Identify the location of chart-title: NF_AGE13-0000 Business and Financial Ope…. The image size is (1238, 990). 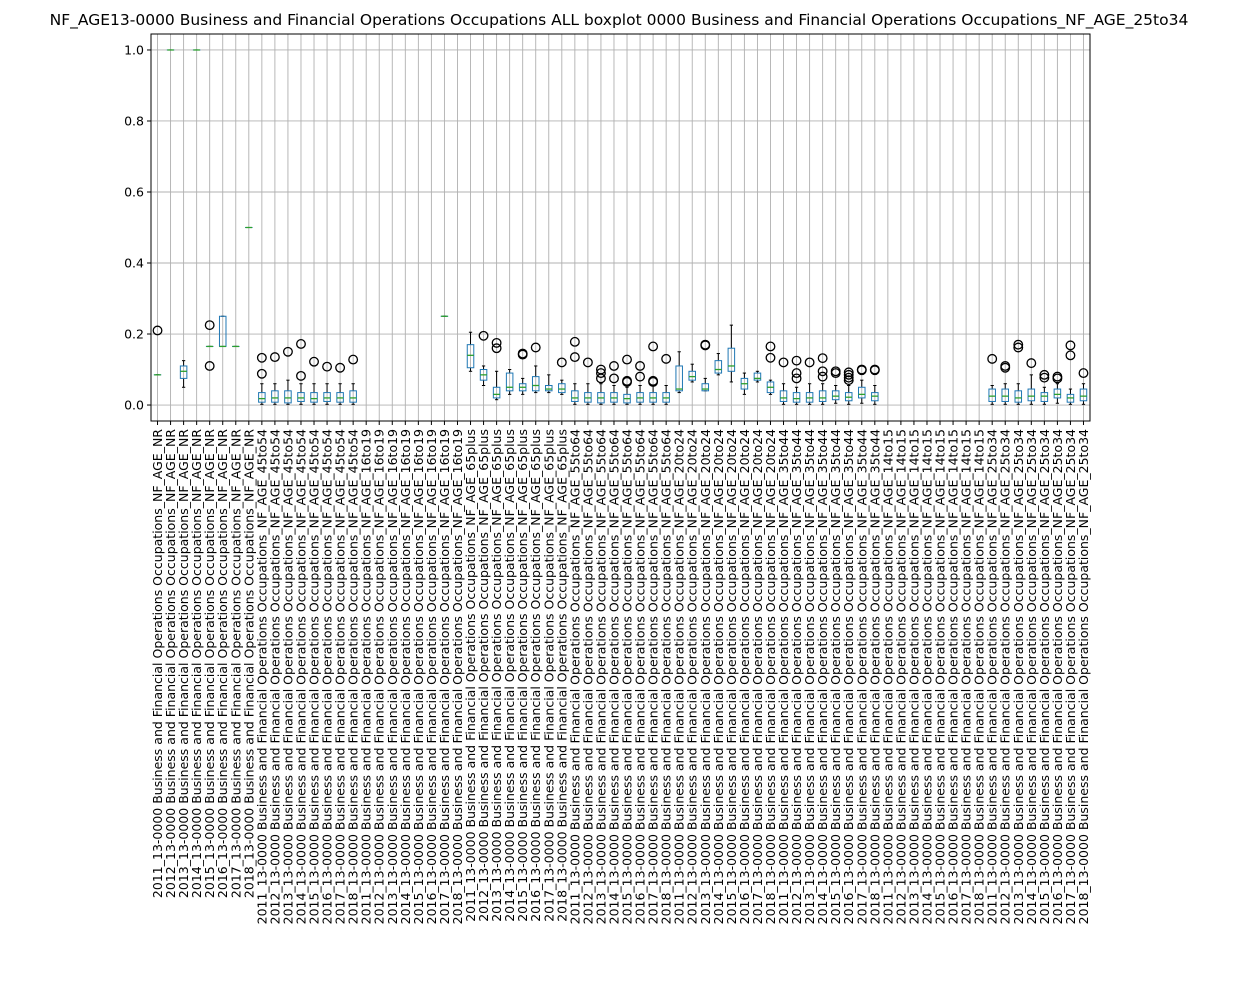
(619, 20).